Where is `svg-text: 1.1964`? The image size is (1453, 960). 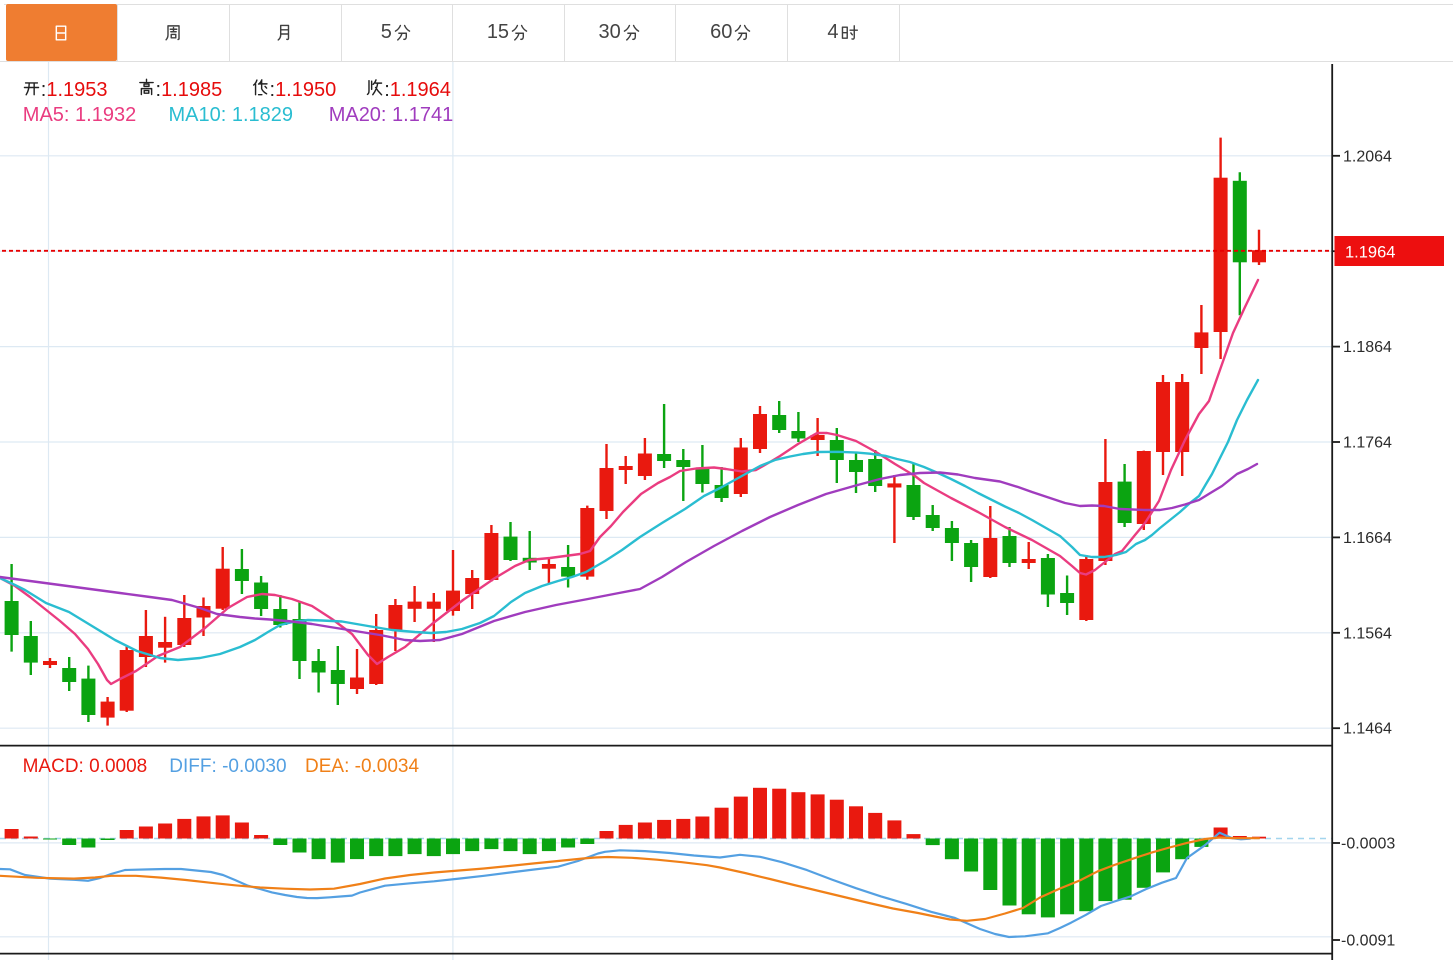 svg-text: 1.1964 is located at coordinates (1370, 253).